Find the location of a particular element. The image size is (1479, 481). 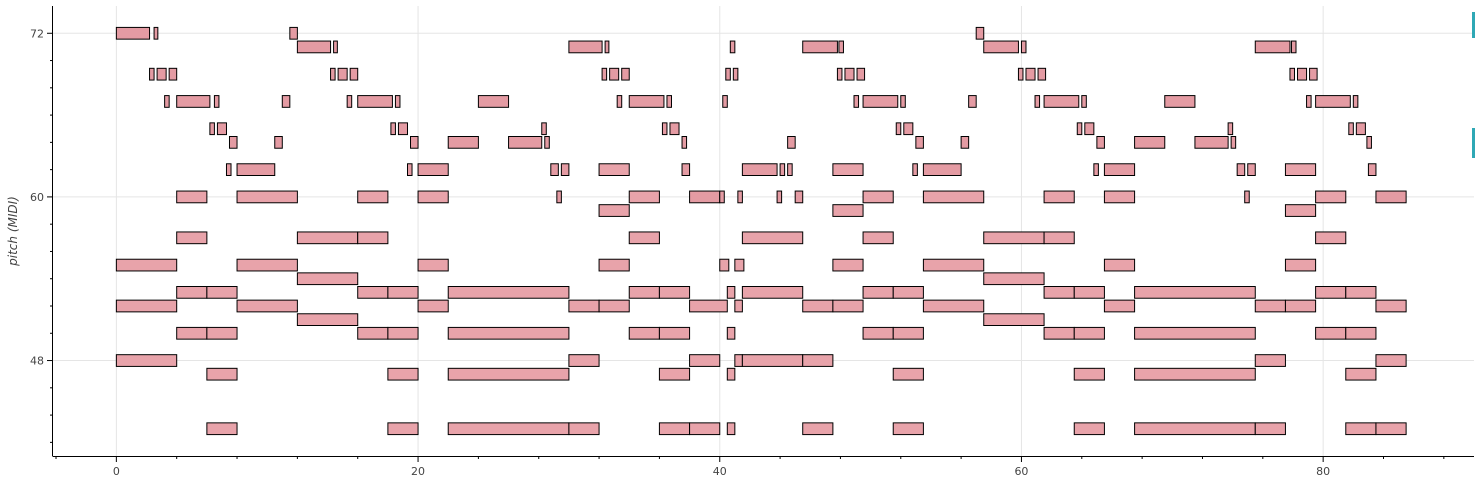

y-tick-label: 60 is located at coordinates (37, 197).